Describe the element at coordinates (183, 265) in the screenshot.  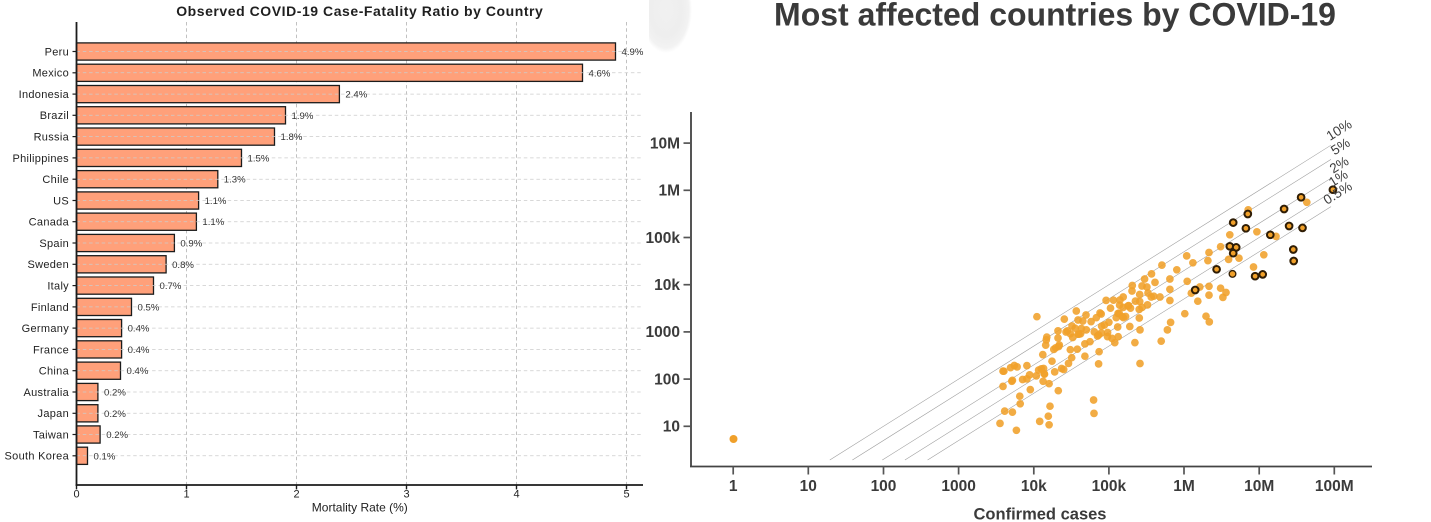
I see `svg-text: 0.8%` at that location.